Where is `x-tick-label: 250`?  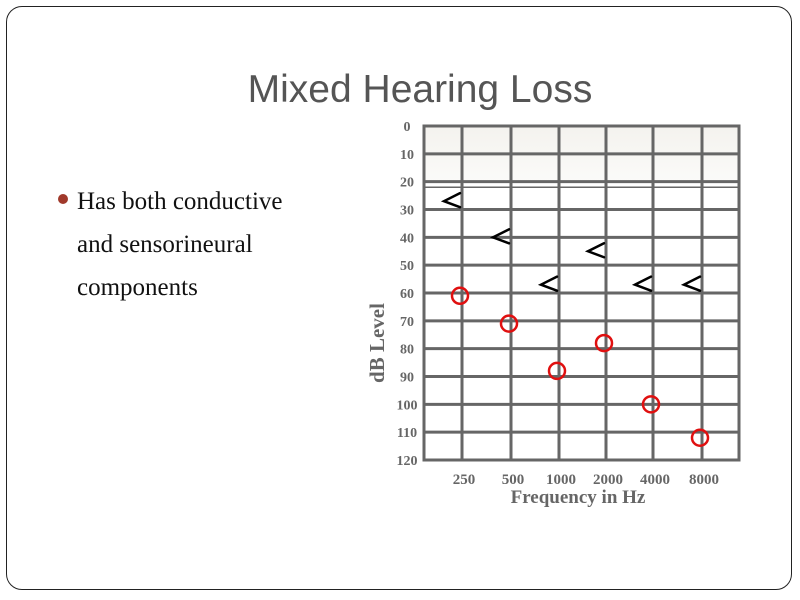 x-tick-label: 250 is located at coordinates (464, 480).